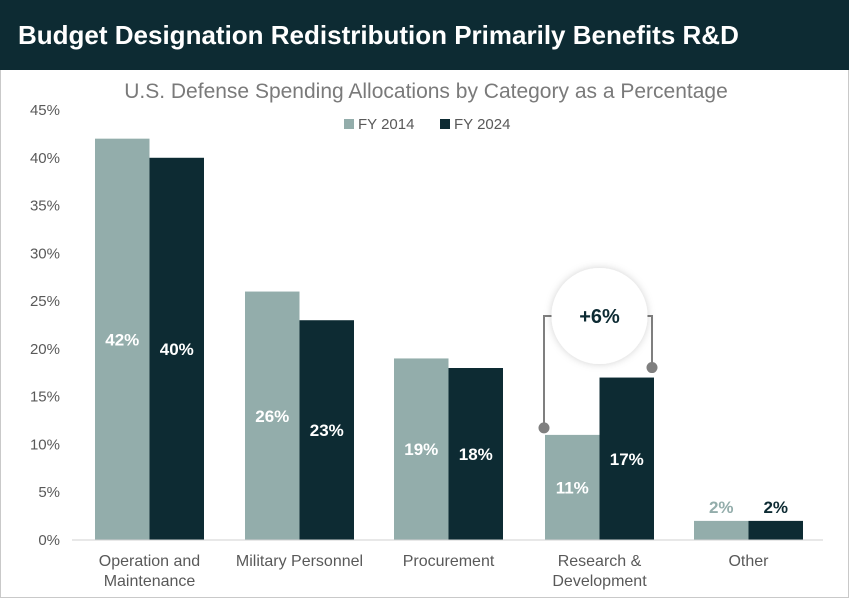  I want to click on data-label: 26%, so click(272, 416).